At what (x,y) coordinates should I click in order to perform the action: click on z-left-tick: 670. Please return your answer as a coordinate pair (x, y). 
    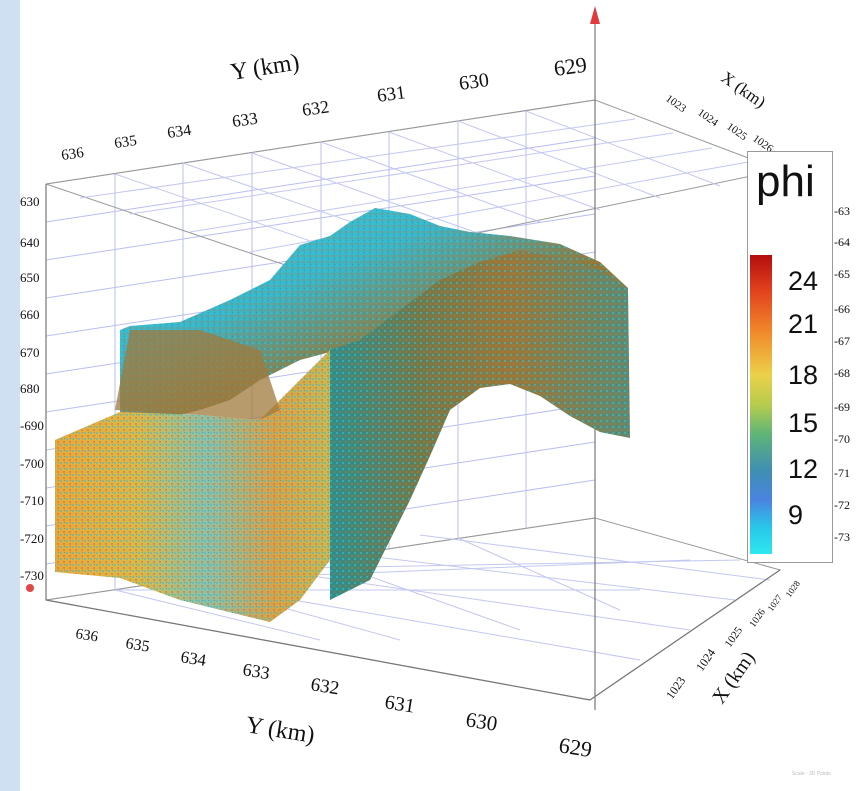
    Looking at the image, I should click on (30, 352).